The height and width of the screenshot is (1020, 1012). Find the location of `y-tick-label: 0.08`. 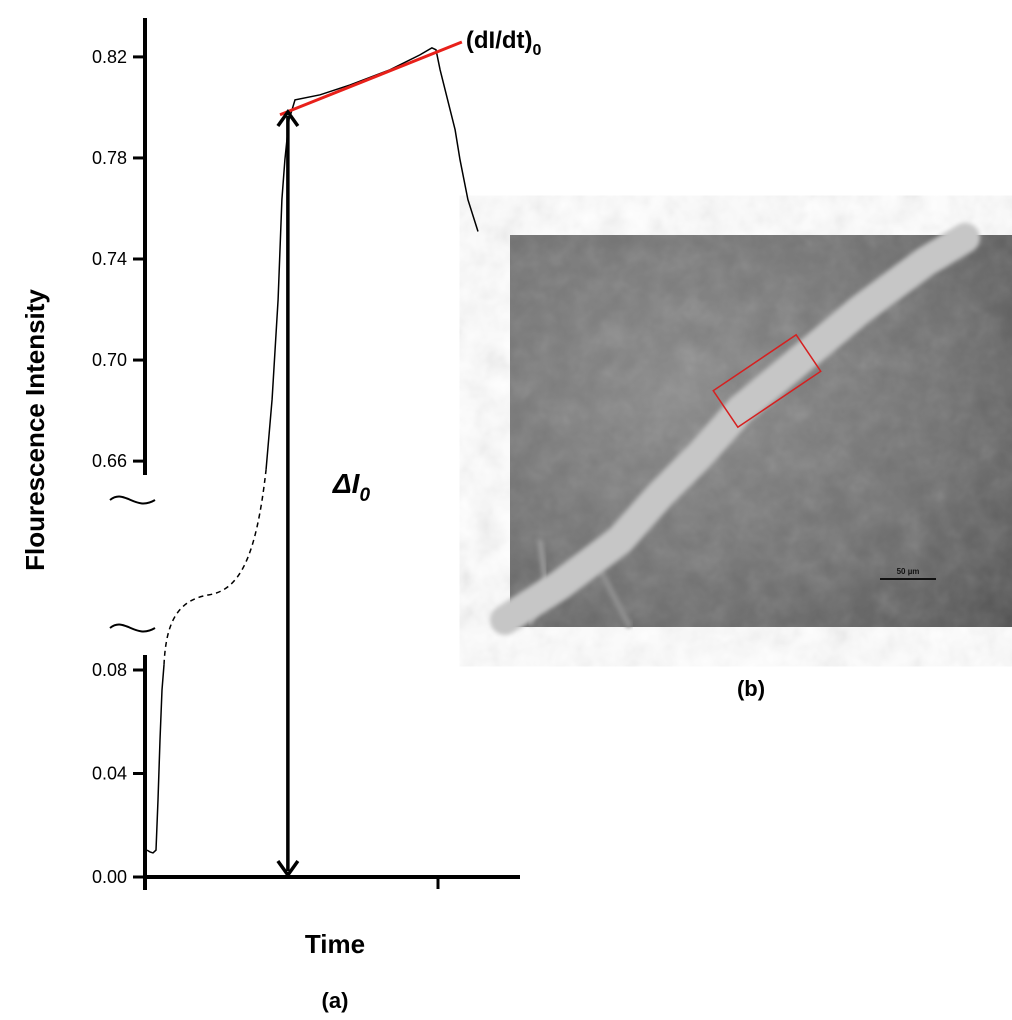

y-tick-label: 0.08 is located at coordinates (109, 670).